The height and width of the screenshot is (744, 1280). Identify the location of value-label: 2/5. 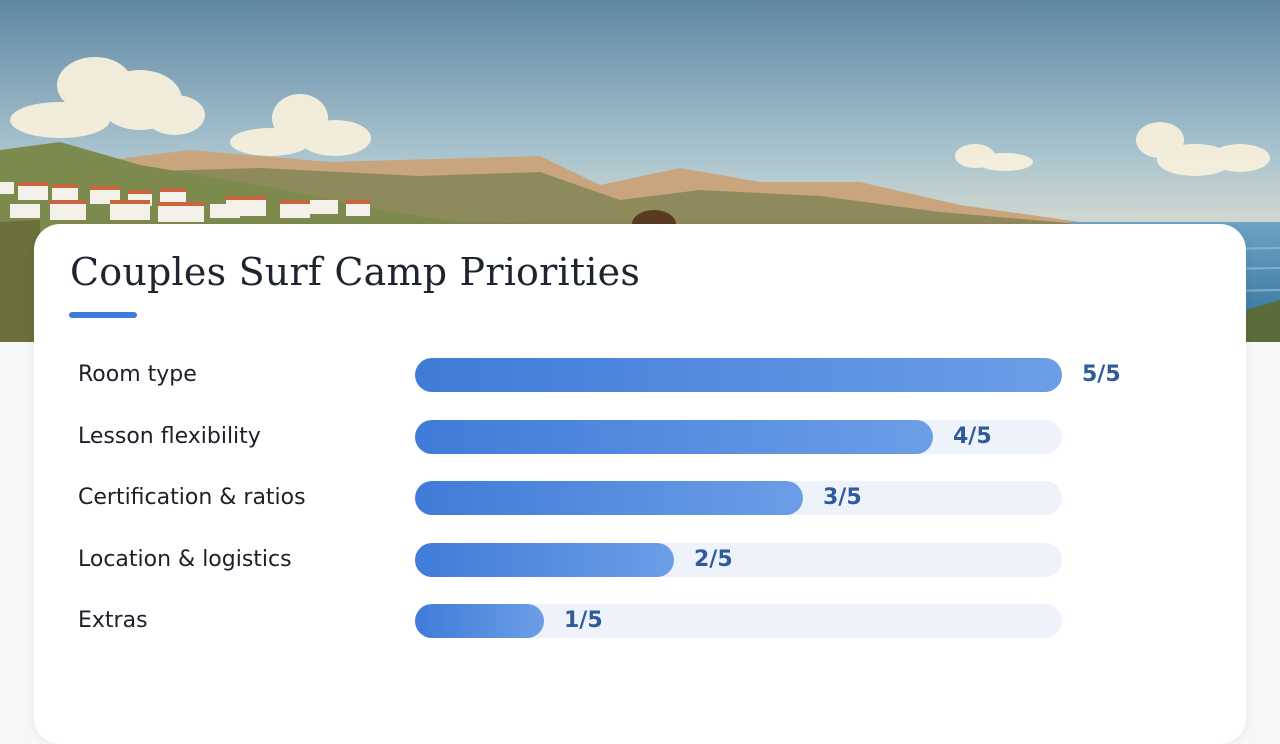
(713, 559).